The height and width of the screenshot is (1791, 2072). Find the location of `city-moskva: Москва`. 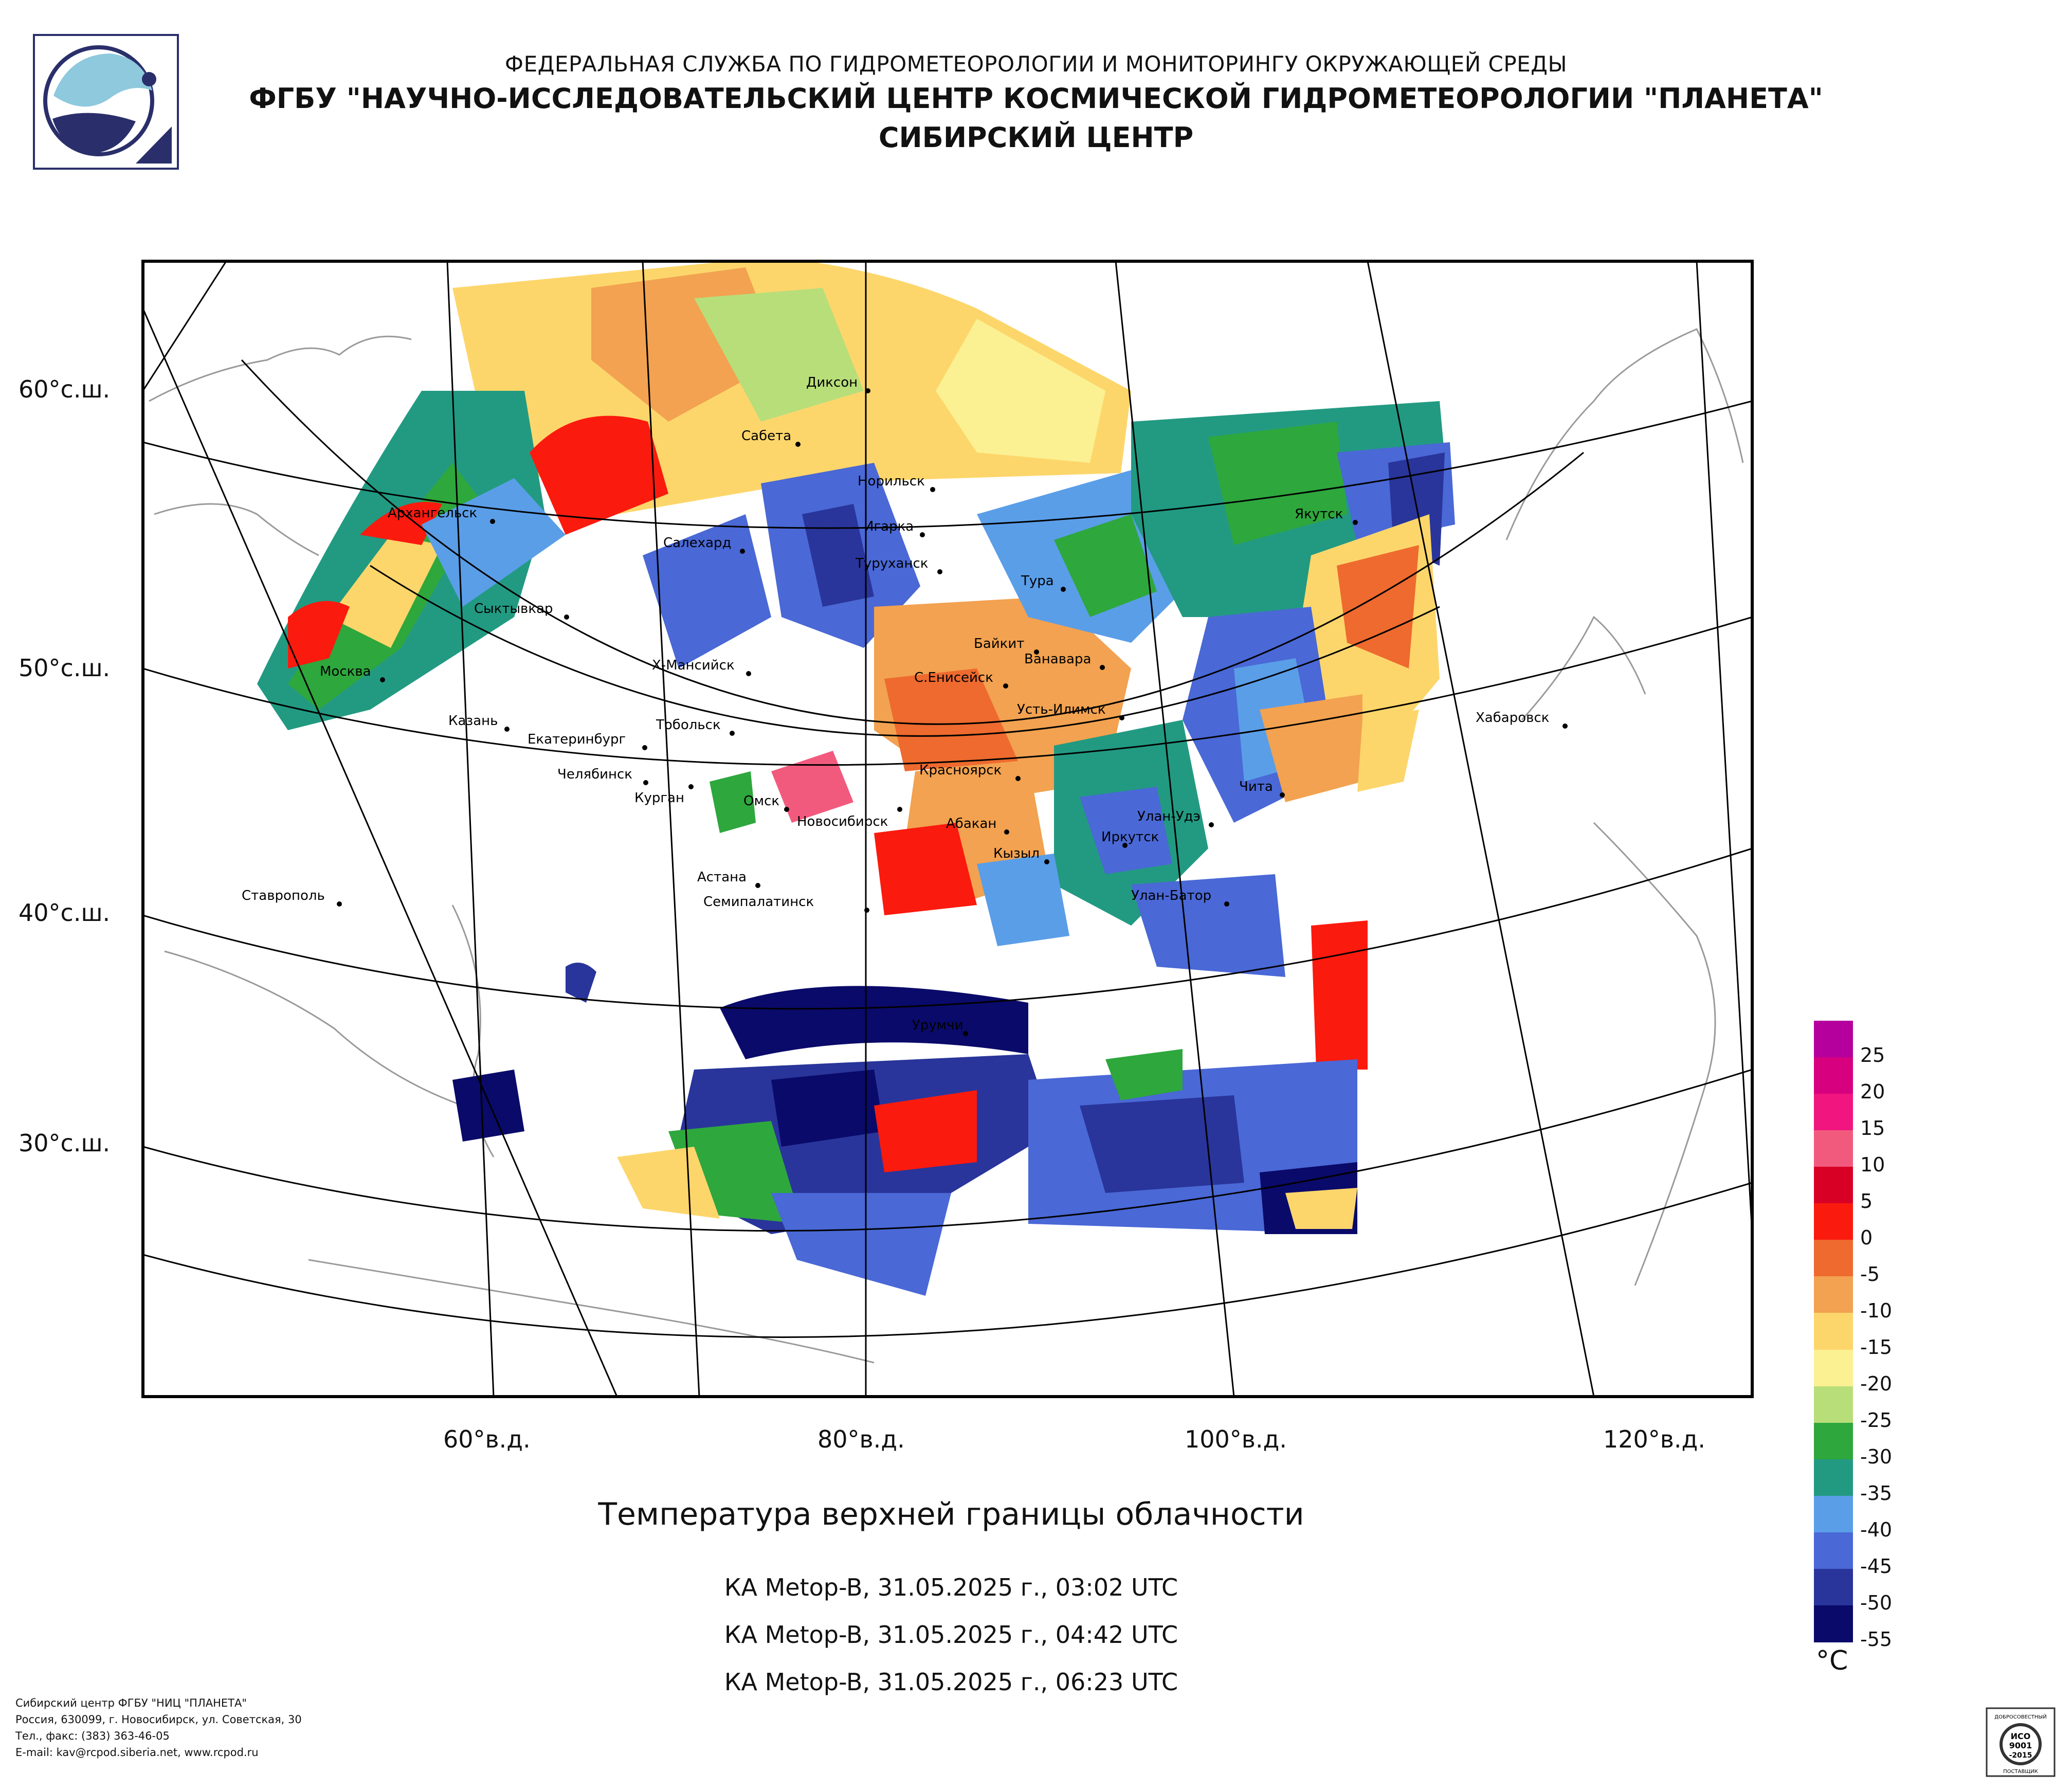

city-moskva: Москва is located at coordinates (352, 673).